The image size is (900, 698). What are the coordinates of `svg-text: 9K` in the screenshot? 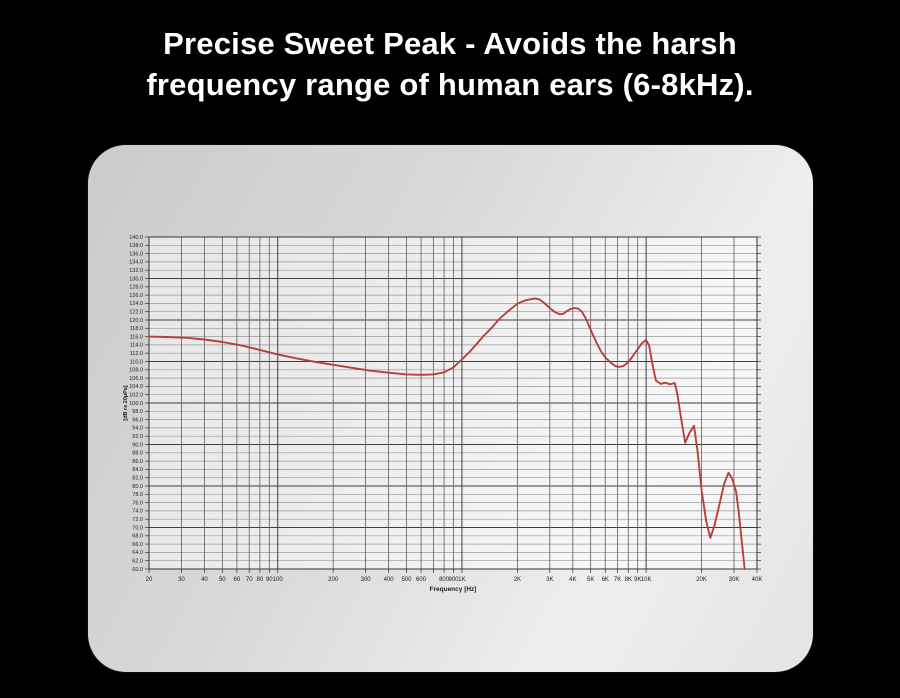 It's located at (637, 580).